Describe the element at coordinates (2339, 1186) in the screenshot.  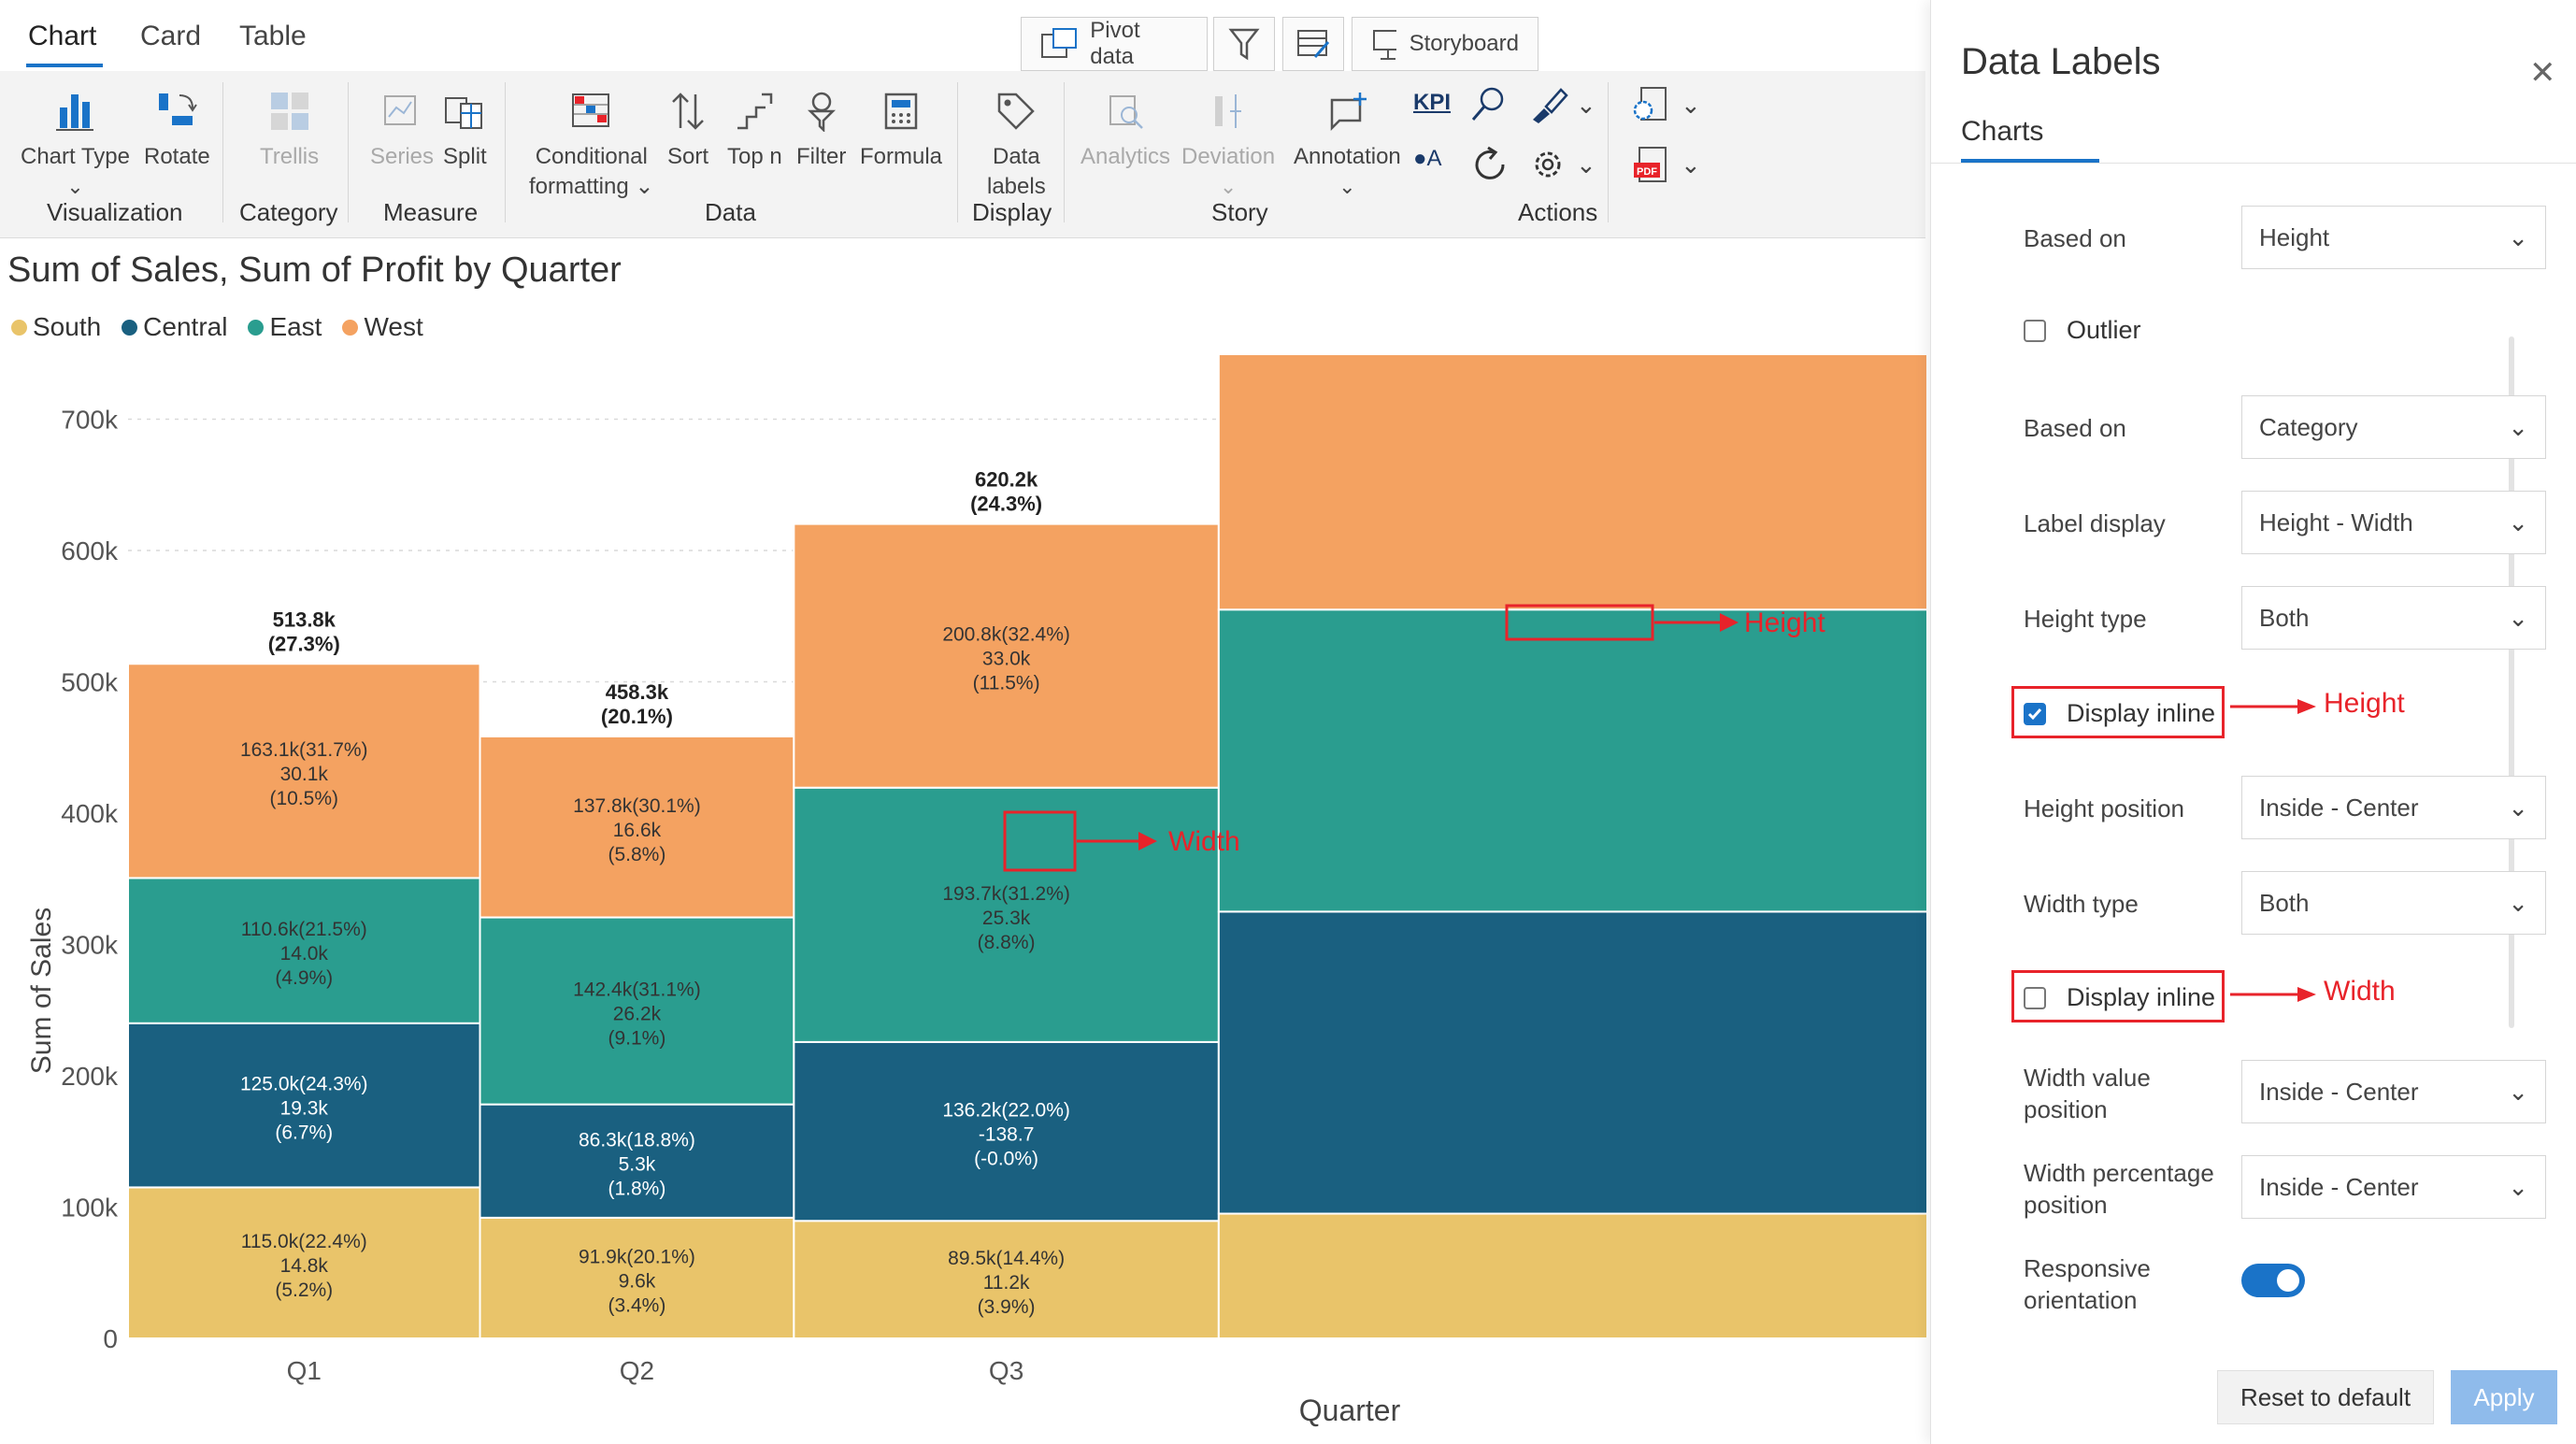
I see `width-pct-position-value: Inside - Center` at that location.